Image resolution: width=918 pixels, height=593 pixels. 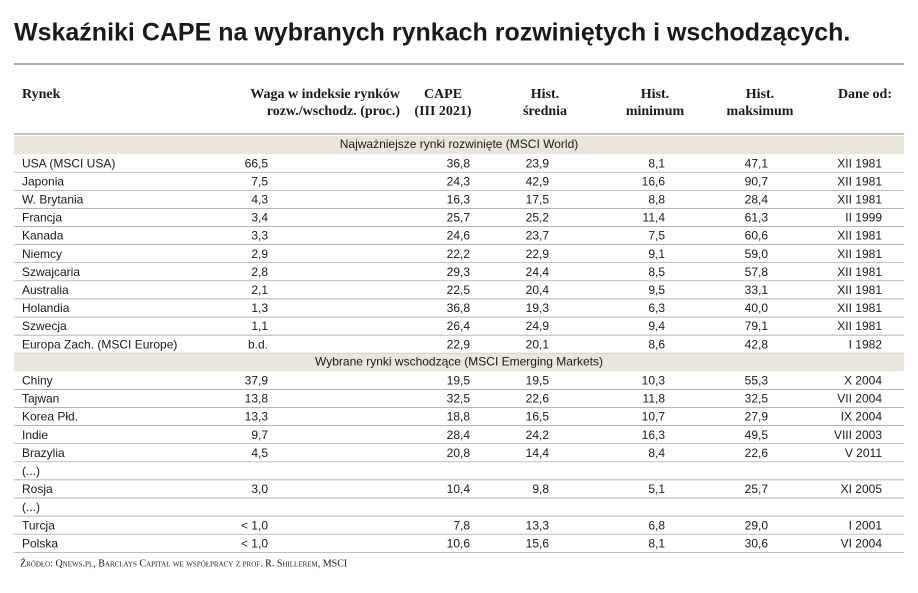 I want to click on cell: 30,6, so click(x=757, y=543).